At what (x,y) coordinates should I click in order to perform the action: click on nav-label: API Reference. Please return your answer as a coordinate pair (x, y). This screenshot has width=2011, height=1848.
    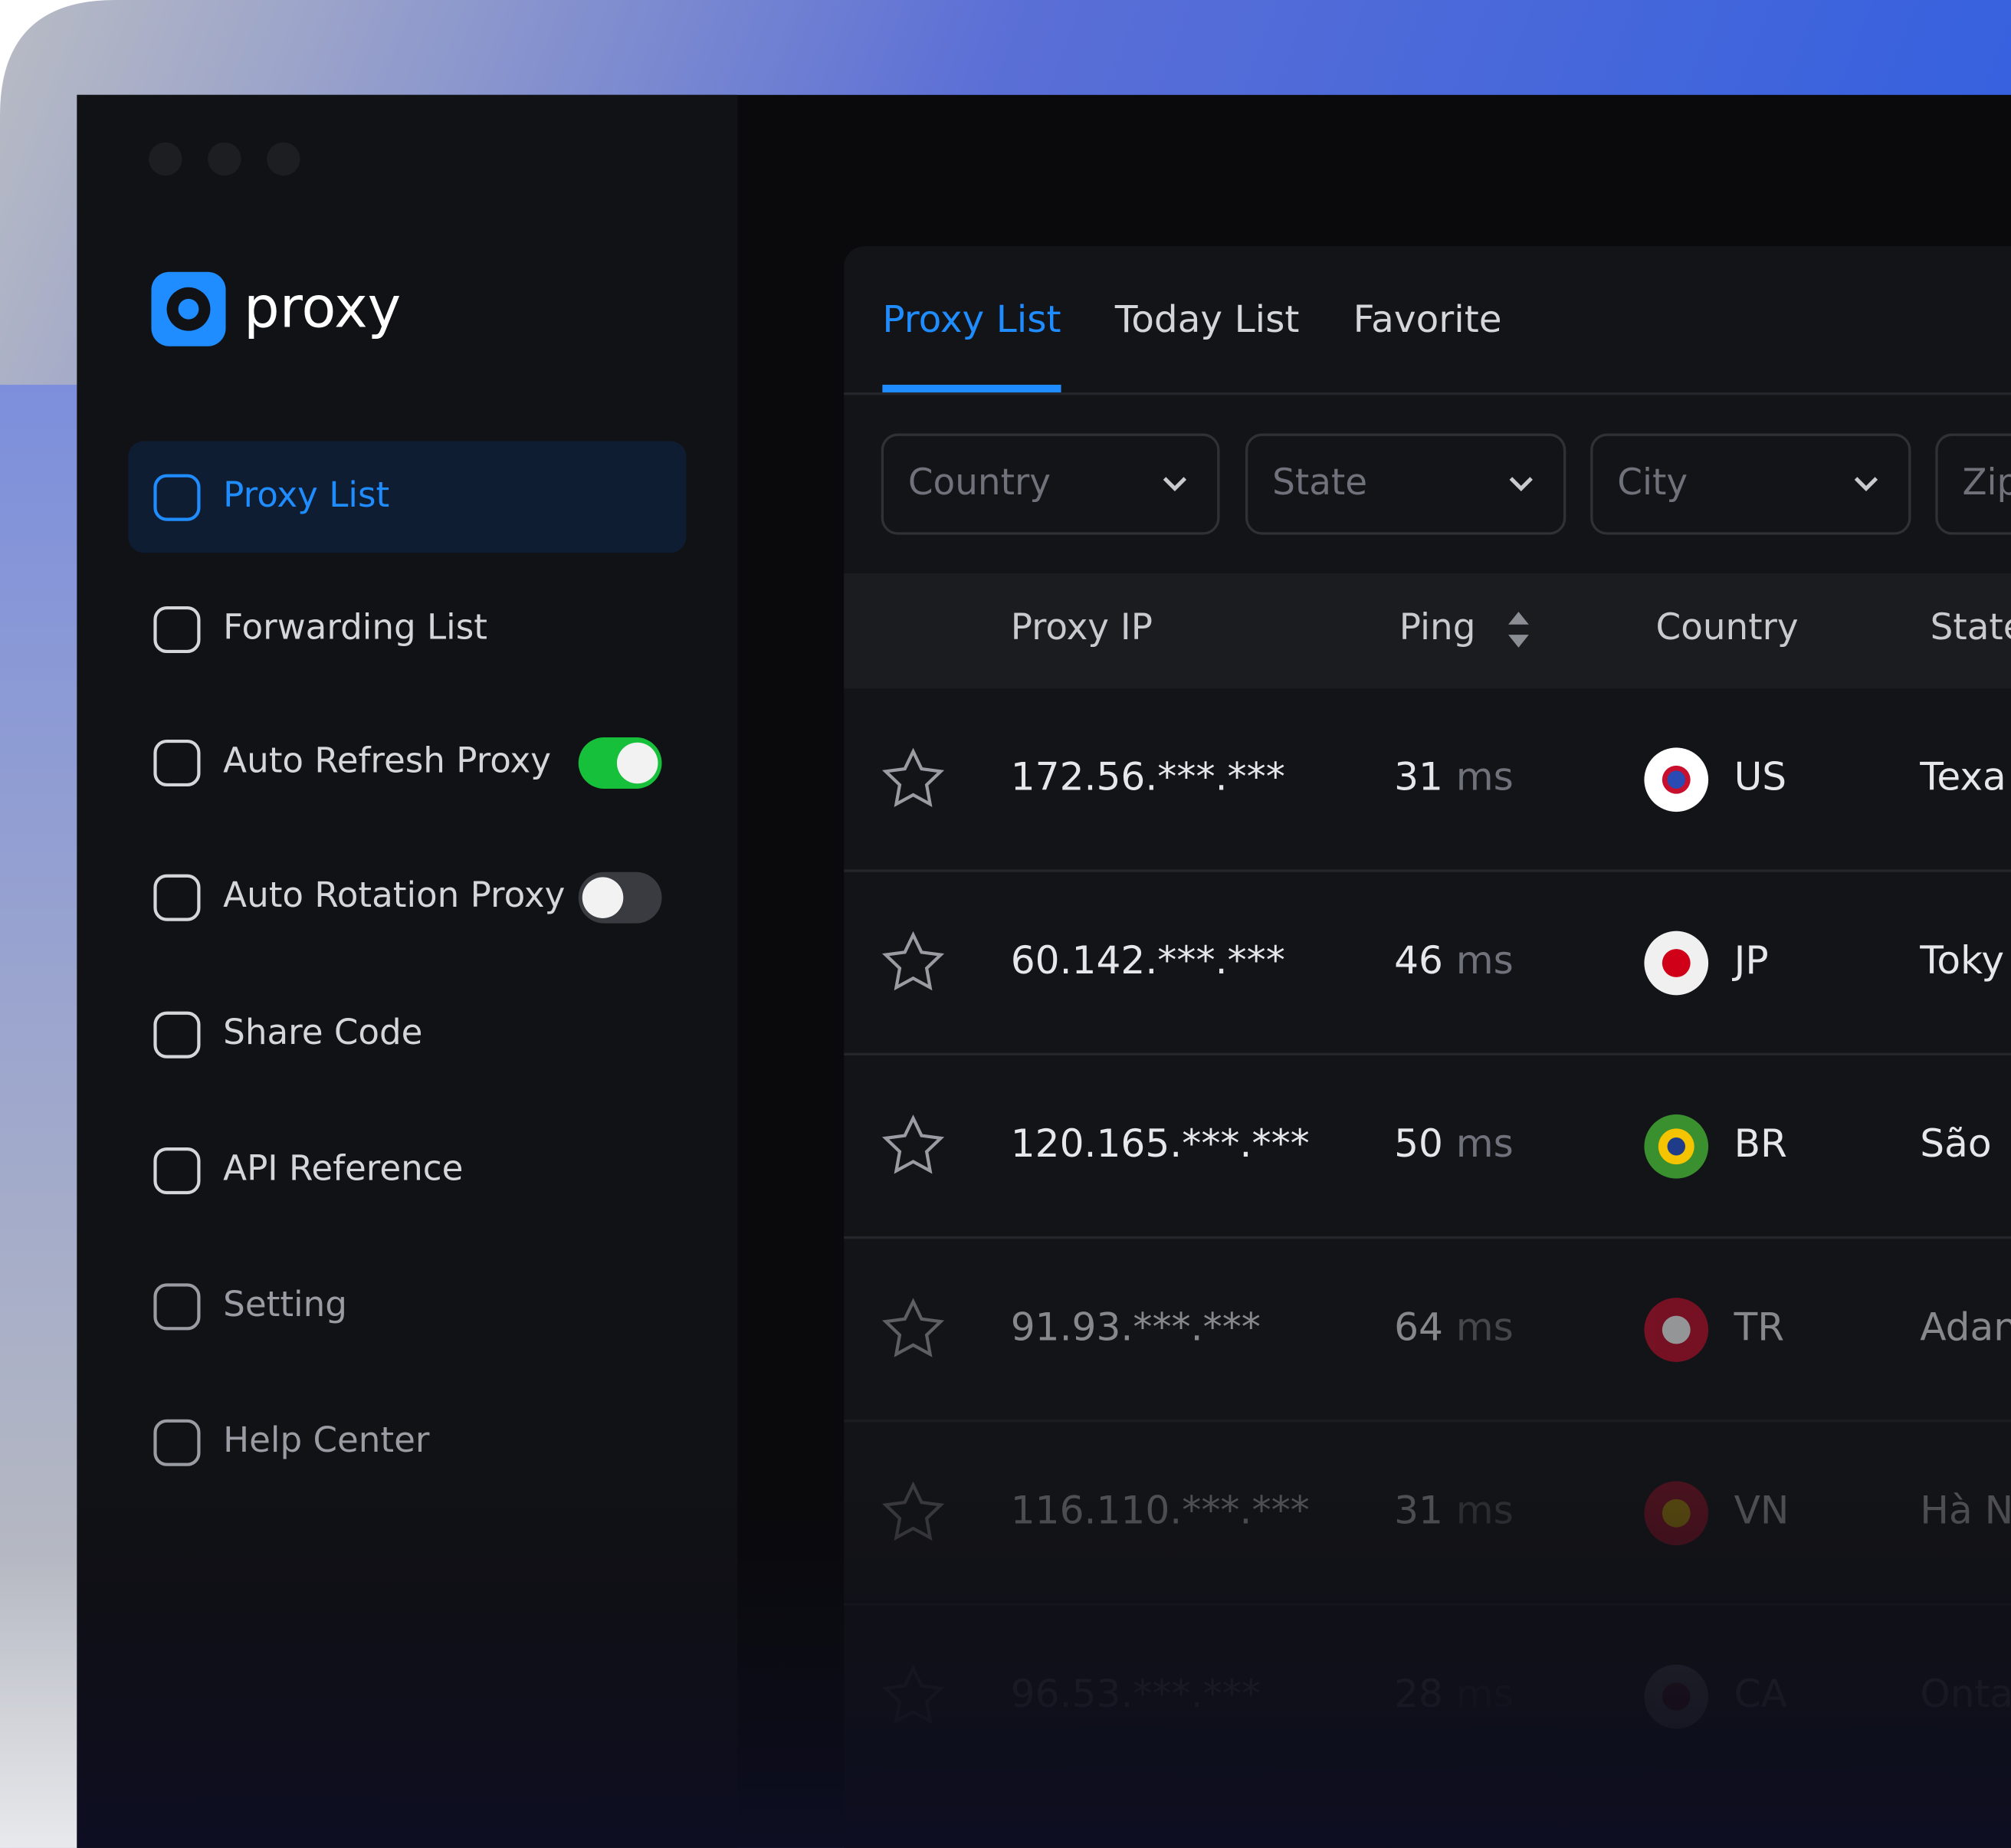
    Looking at the image, I should click on (343, 1168).